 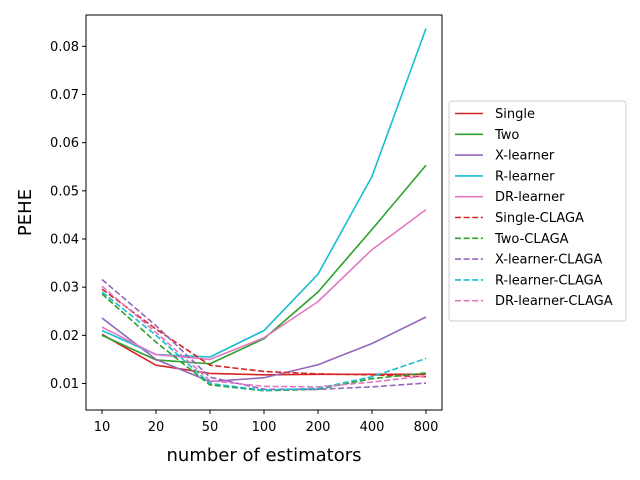 I want to click on x-tick-label: 400, so click(x=372, y=427).